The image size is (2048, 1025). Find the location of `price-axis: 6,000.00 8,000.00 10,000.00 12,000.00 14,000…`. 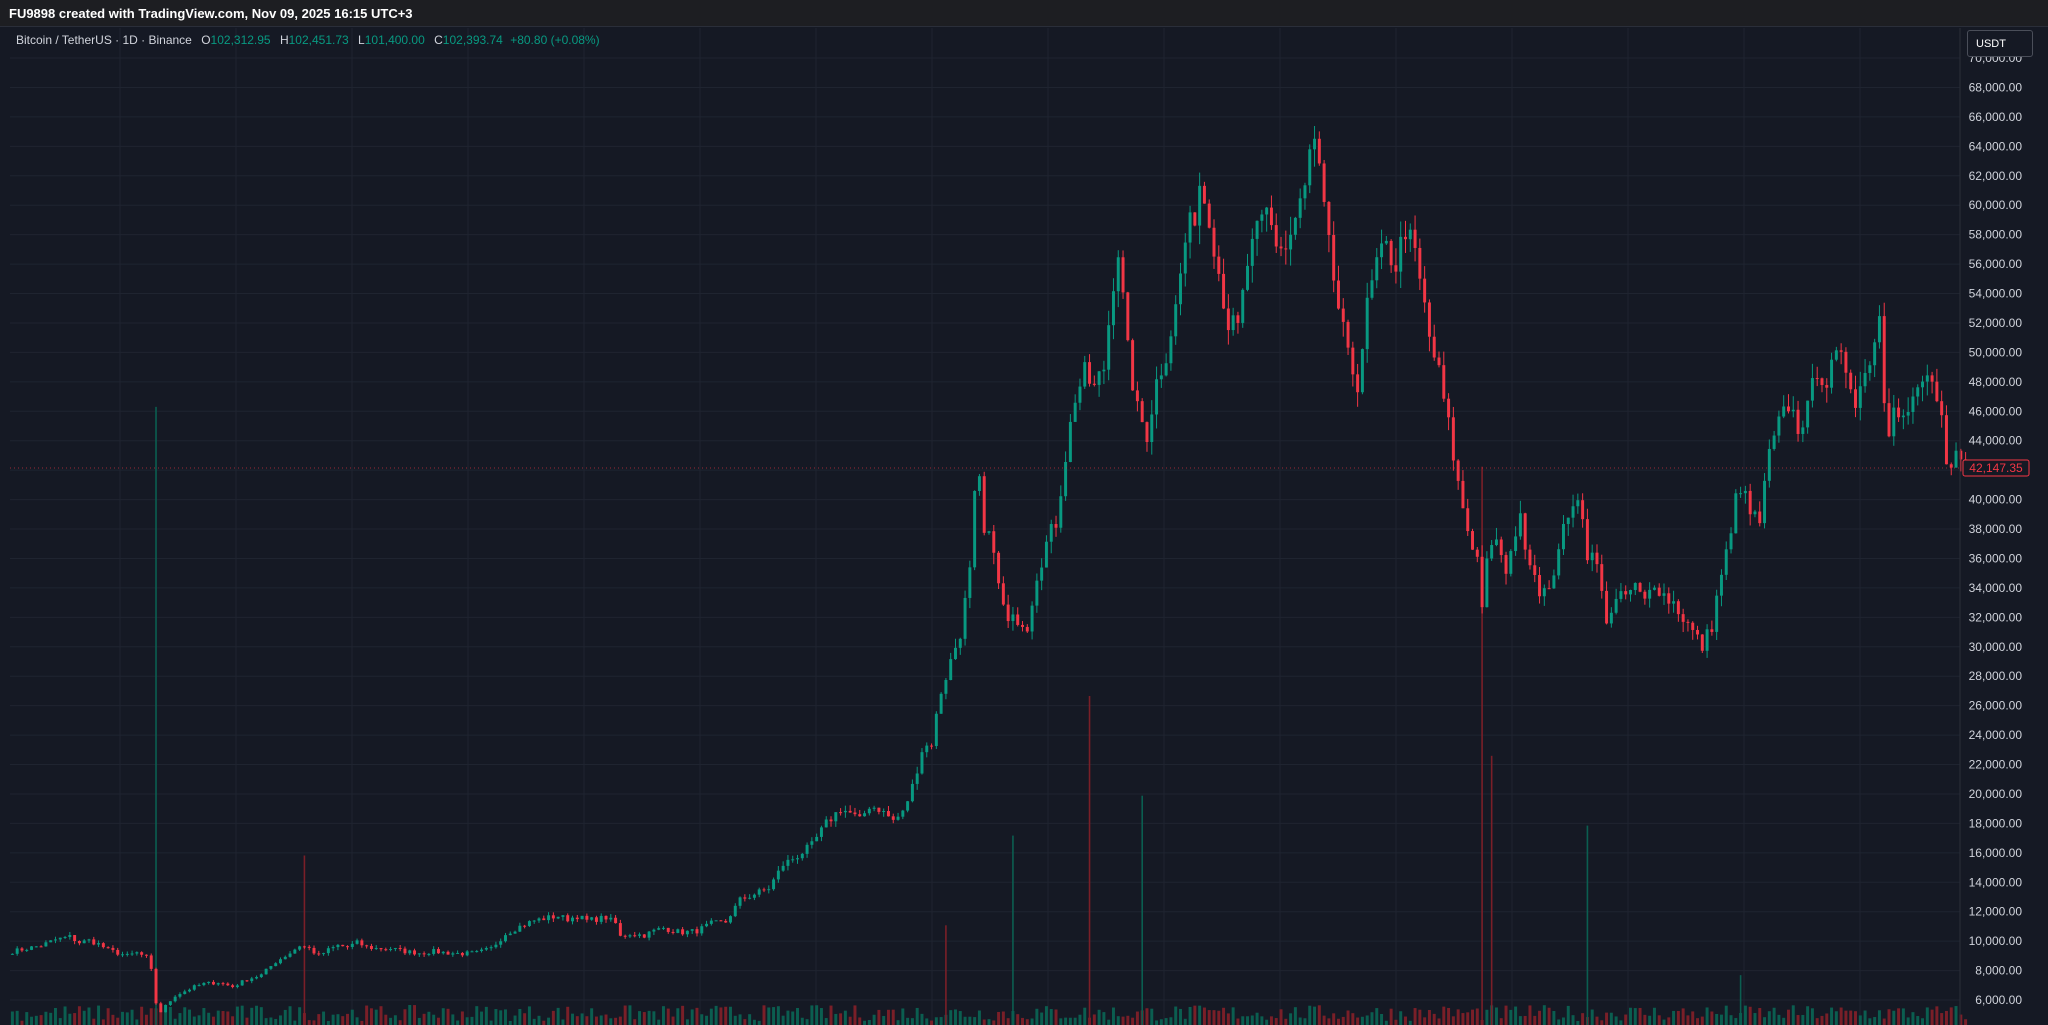

price-axis: 6,000.00 8,000.00 10,000.00 12,000.00 14,000… is located at coordinates (1991, 526).